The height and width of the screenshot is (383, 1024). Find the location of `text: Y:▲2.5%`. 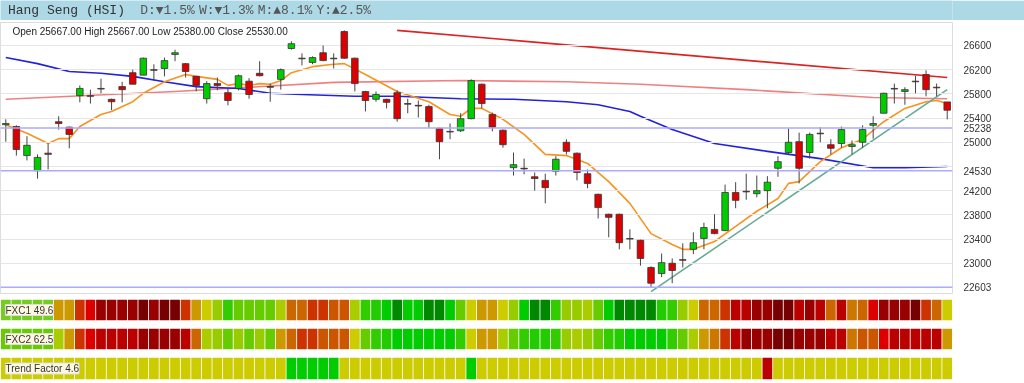

text: Y:▲2.5% is located at coordinates (344, 10).